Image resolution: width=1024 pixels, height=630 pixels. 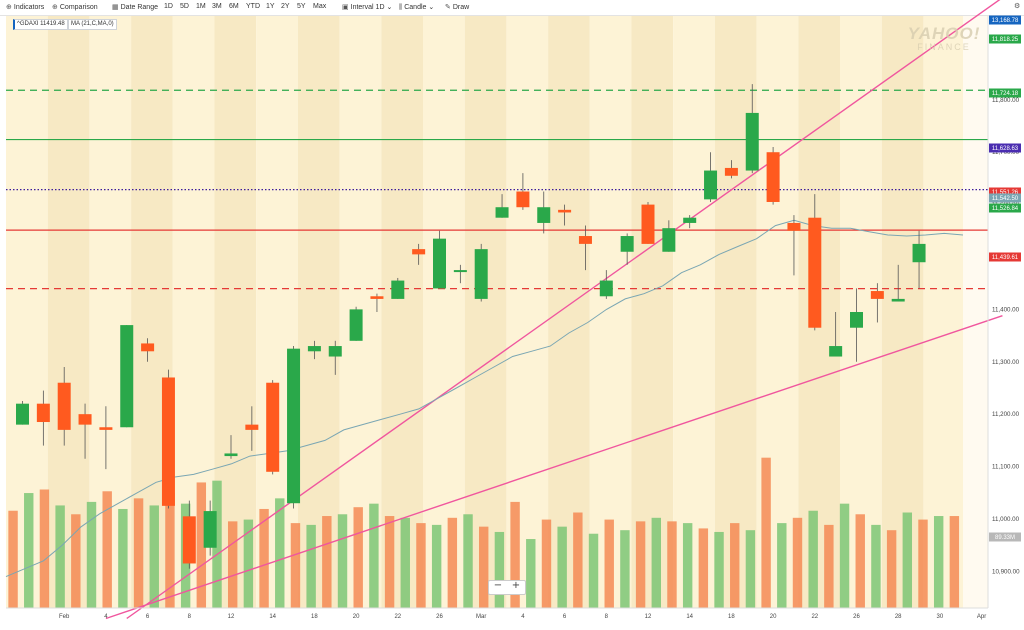 I want to click on range-1d: 1D, so click(x=168, y=6).